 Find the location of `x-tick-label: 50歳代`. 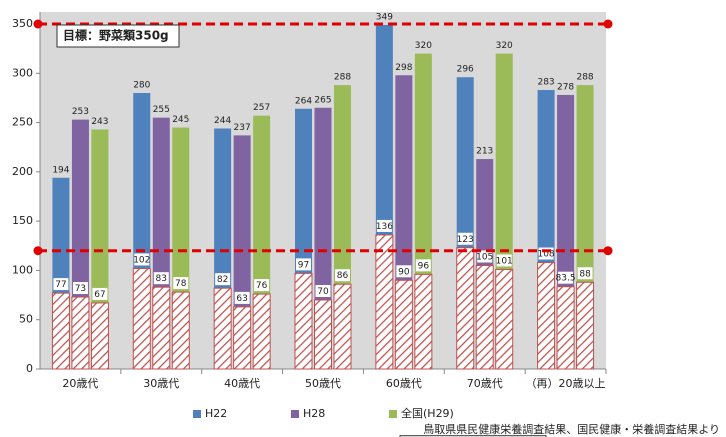

x-tick-label: 50歳代 is located at coordinates (323, 383).